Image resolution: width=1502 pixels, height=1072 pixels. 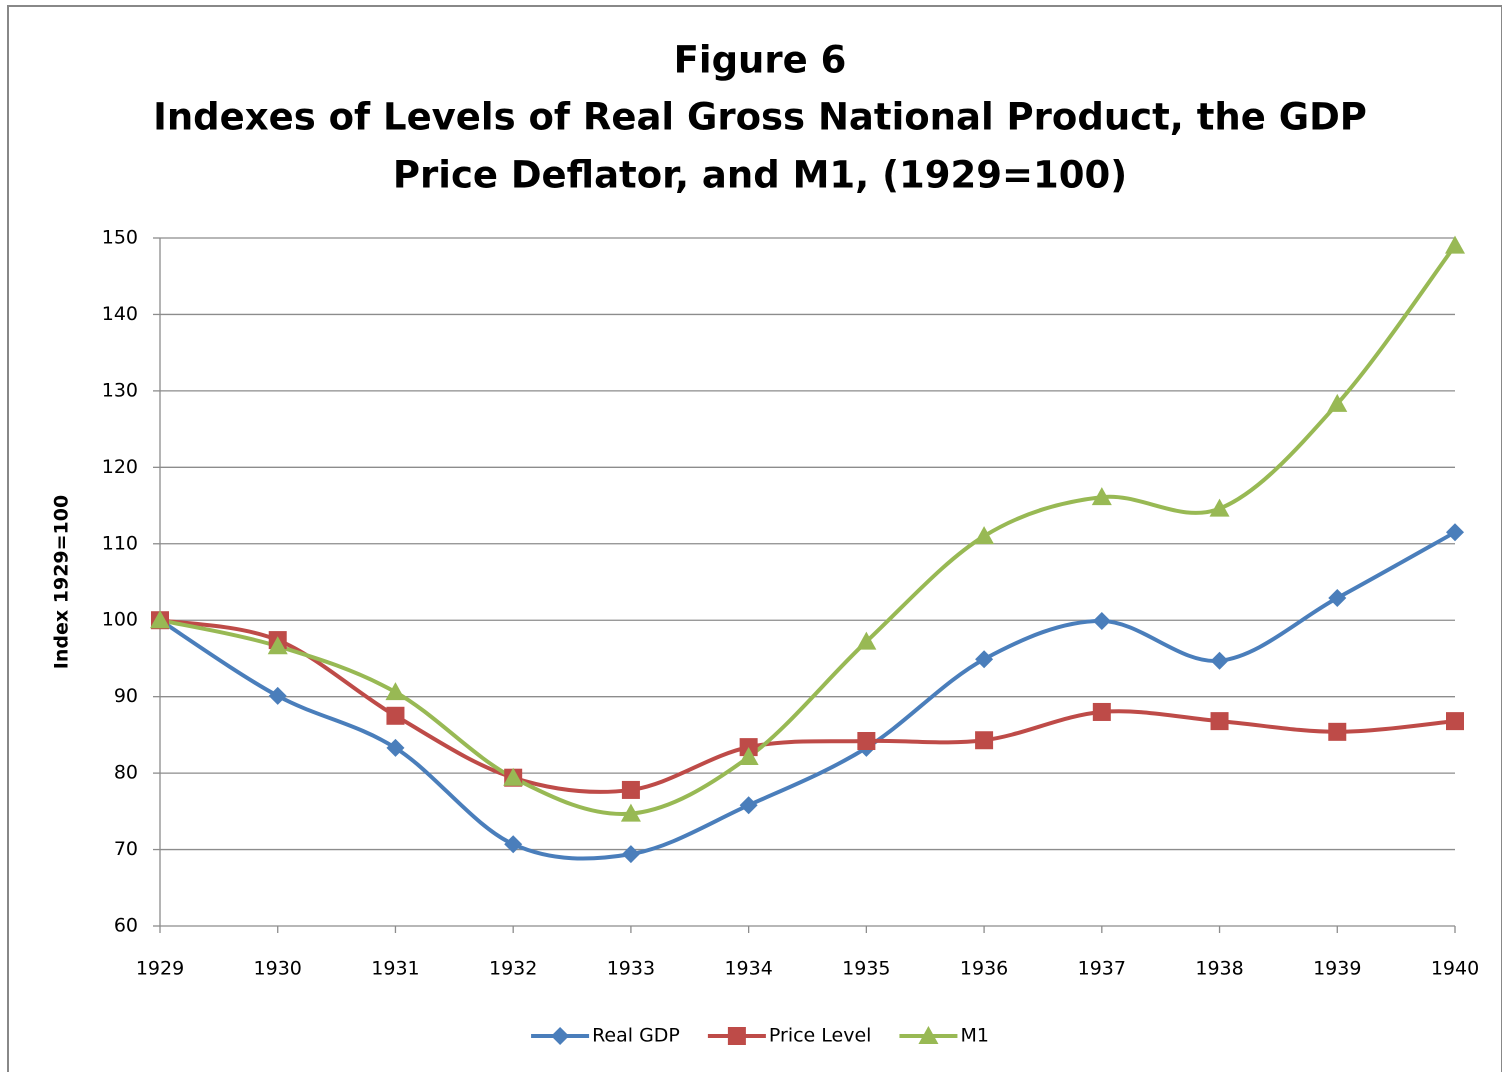 What do you see at coordinates (1337, 969) in the screenshot?
I see `x-tick-label: 1939` at bounding box center [1337, 969].